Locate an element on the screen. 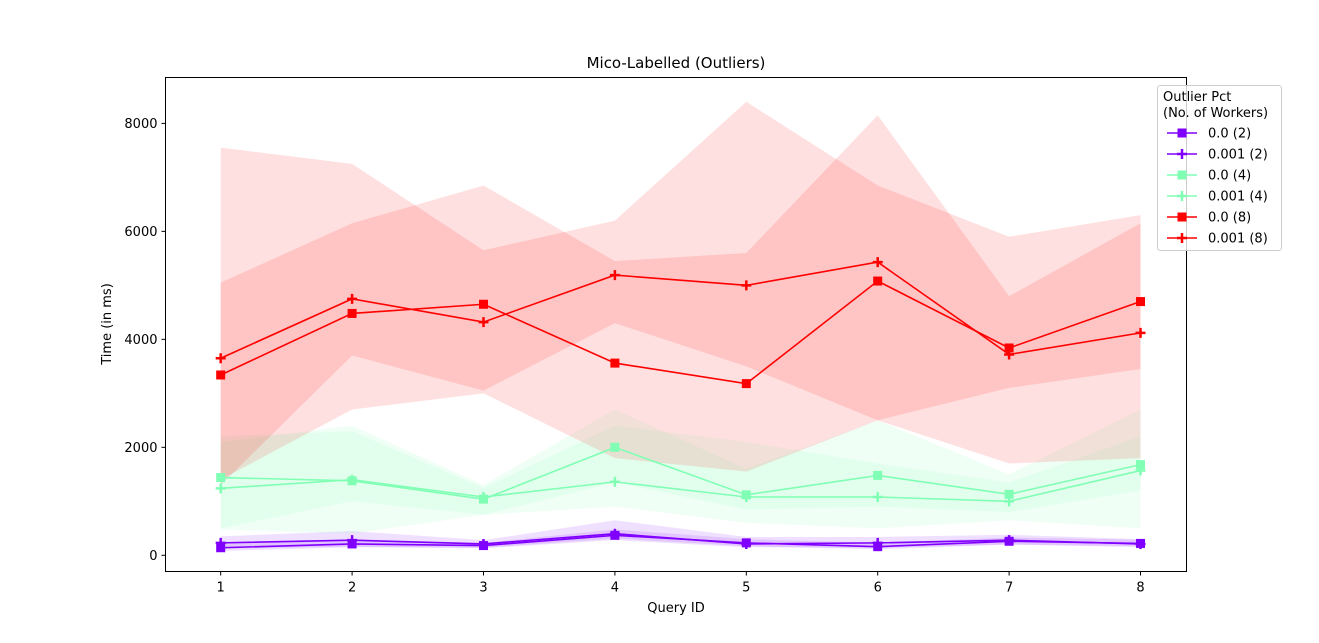  x-axis: 1 2 3 4 5 6 7 8 is located at coordinates (681, 583).